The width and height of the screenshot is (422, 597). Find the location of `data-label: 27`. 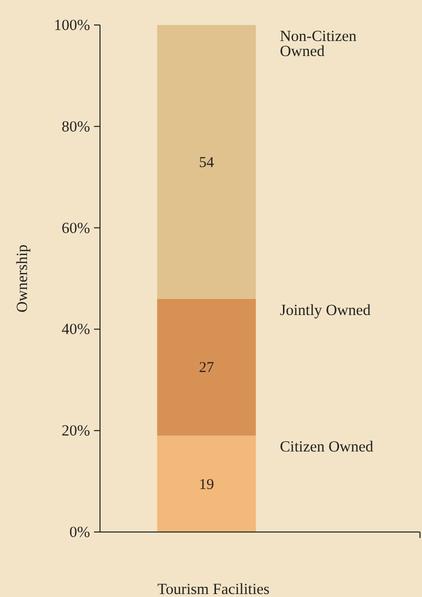

data-label: 27 is located at coordinates (206, 368).